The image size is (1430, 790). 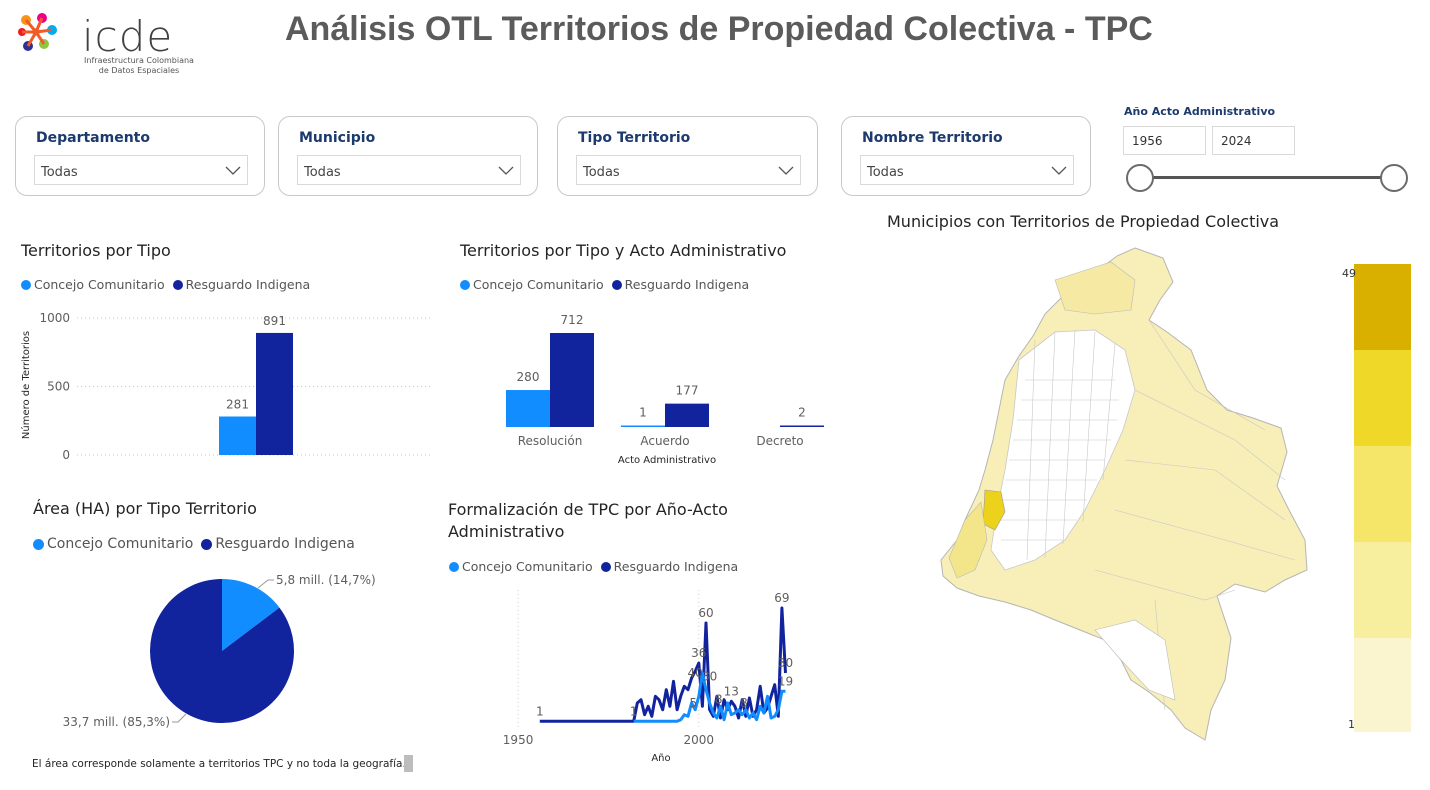 I want to click on filter-label: Municipio, so click(x=337, y=138).